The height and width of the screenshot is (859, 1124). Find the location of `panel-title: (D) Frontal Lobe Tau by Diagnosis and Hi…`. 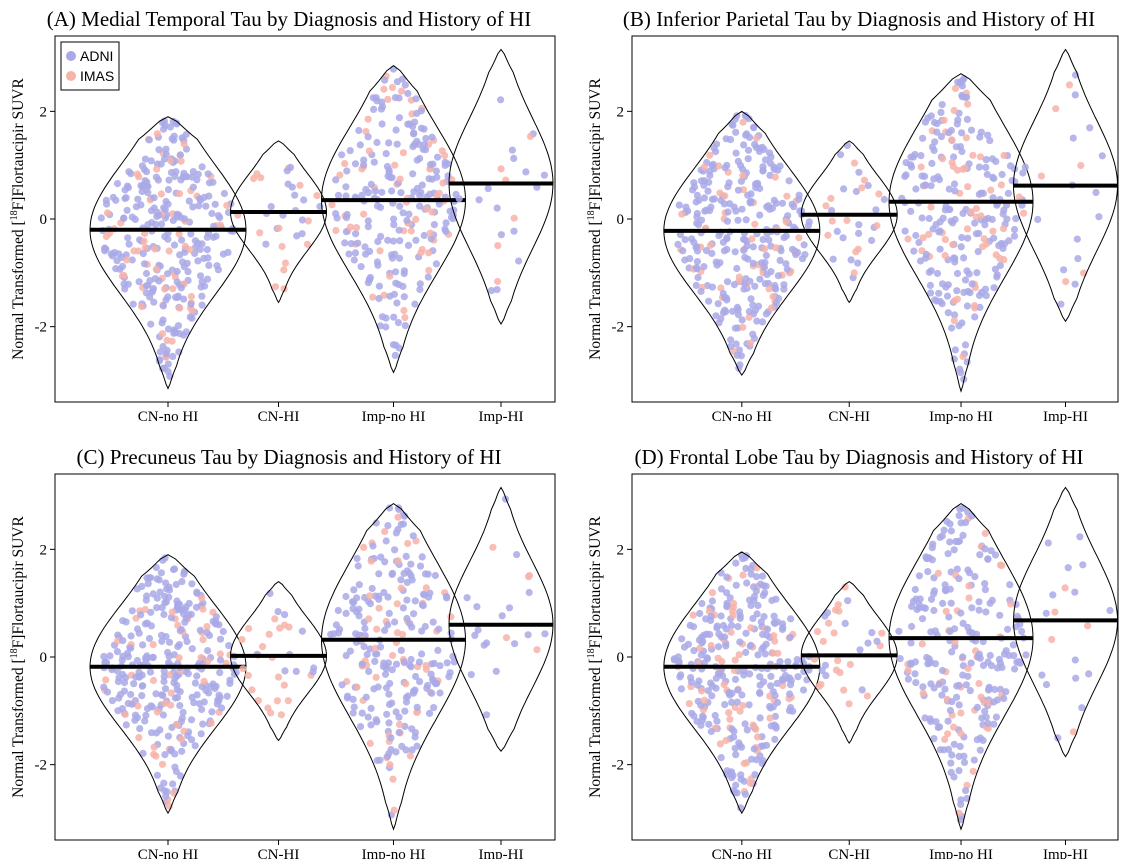

panel-title: (D) Frontal Lobe Tau by Diagnosis and Hi… is located at coordinates (859, 457).